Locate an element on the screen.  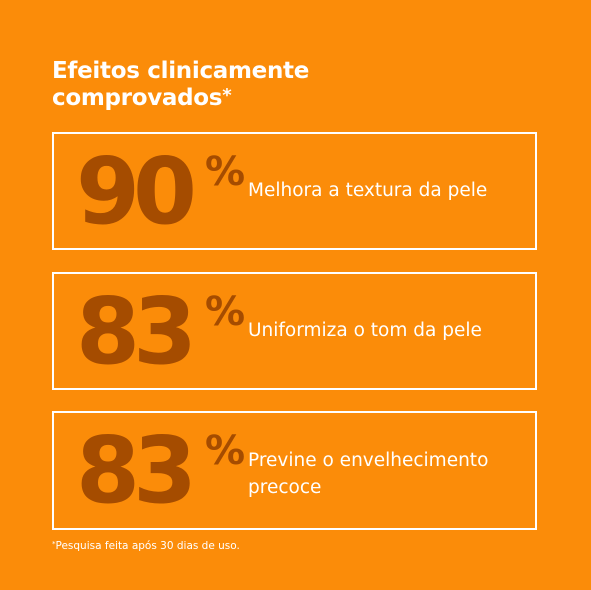
page-title: Efeitos clinicamente comprovados* is located at coordinates (180, 85).